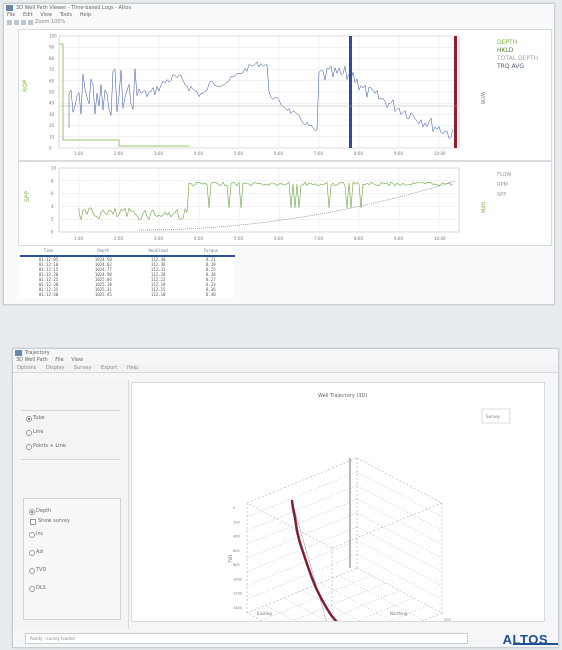  What do you see at coordinates (72, 570) in the screenshot?
I see `group-option-tvd: TVD` at bounding box center [72, 570].